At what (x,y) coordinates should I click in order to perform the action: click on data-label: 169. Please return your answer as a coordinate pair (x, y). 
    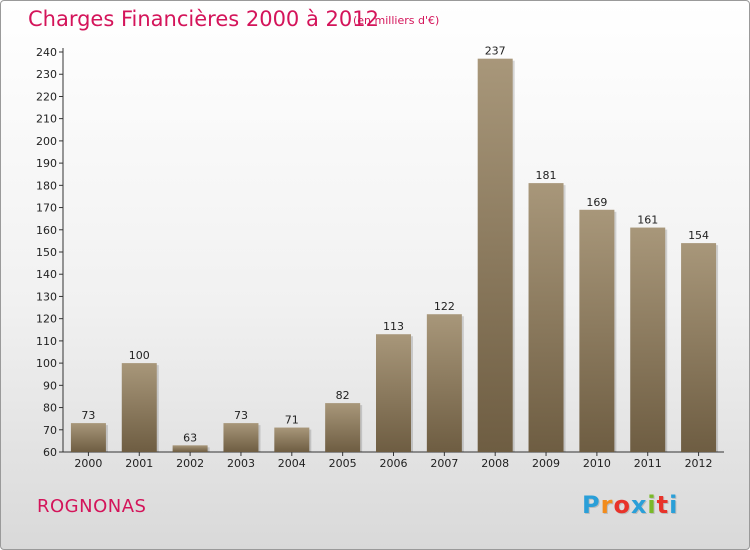
    Looking at the image, I should click on (596, 202).